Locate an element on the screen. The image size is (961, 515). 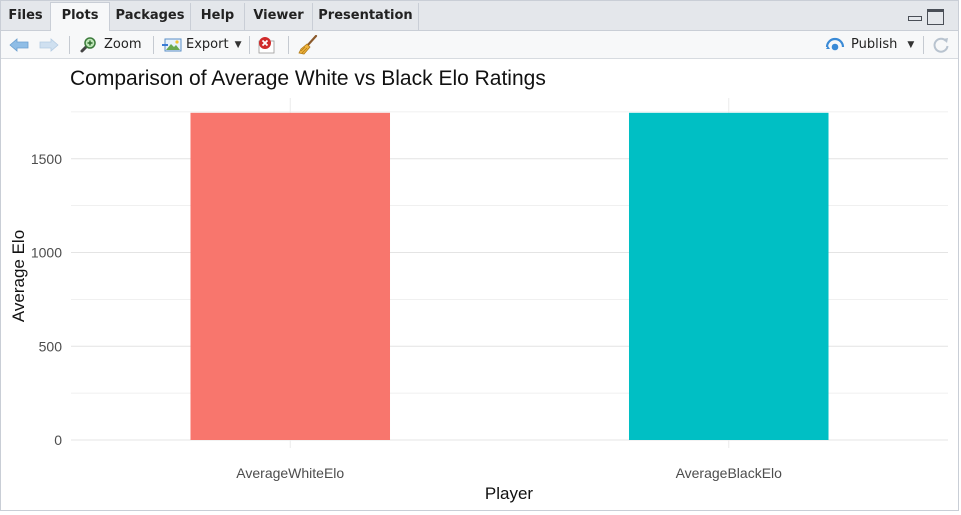
export-image-icon is located at coordinates (172, 45).